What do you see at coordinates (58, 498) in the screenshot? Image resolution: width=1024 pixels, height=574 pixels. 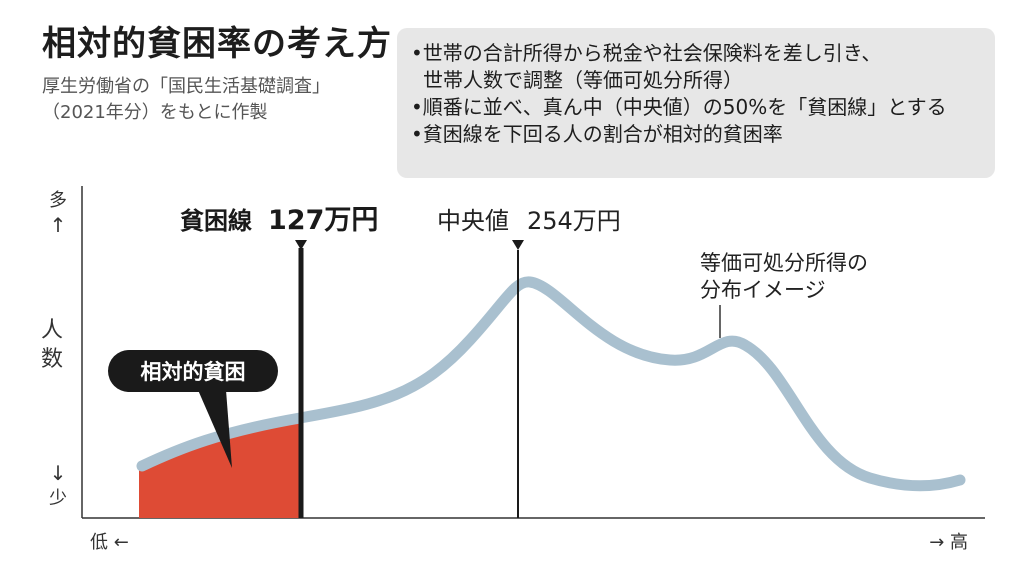 I see `y-bottom-label: 少` at bounding box center [58, 498].